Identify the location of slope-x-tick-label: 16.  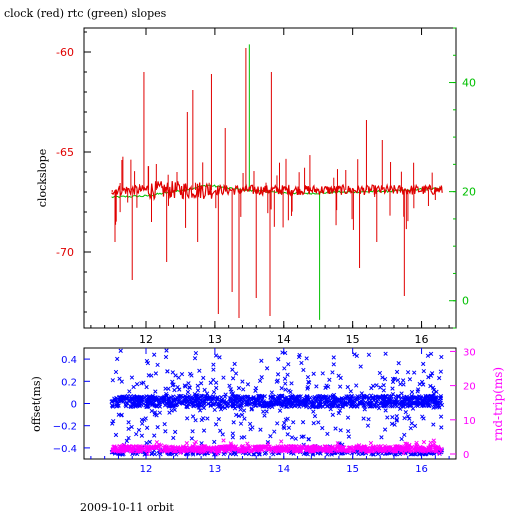
(422, 339).